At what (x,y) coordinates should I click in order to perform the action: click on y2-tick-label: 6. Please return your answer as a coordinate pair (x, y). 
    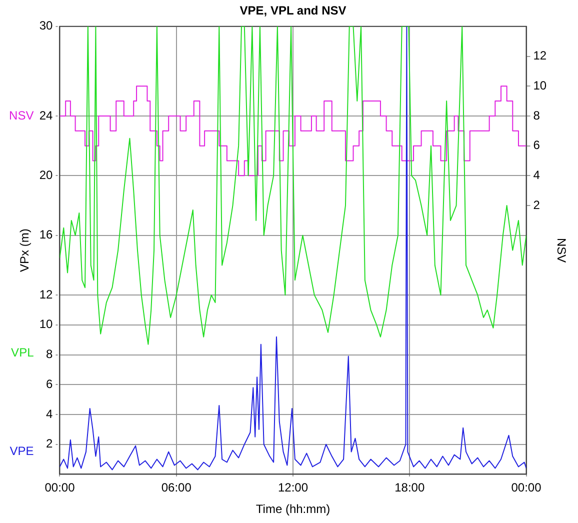
    Looking at the image, I should click on (536, 145).